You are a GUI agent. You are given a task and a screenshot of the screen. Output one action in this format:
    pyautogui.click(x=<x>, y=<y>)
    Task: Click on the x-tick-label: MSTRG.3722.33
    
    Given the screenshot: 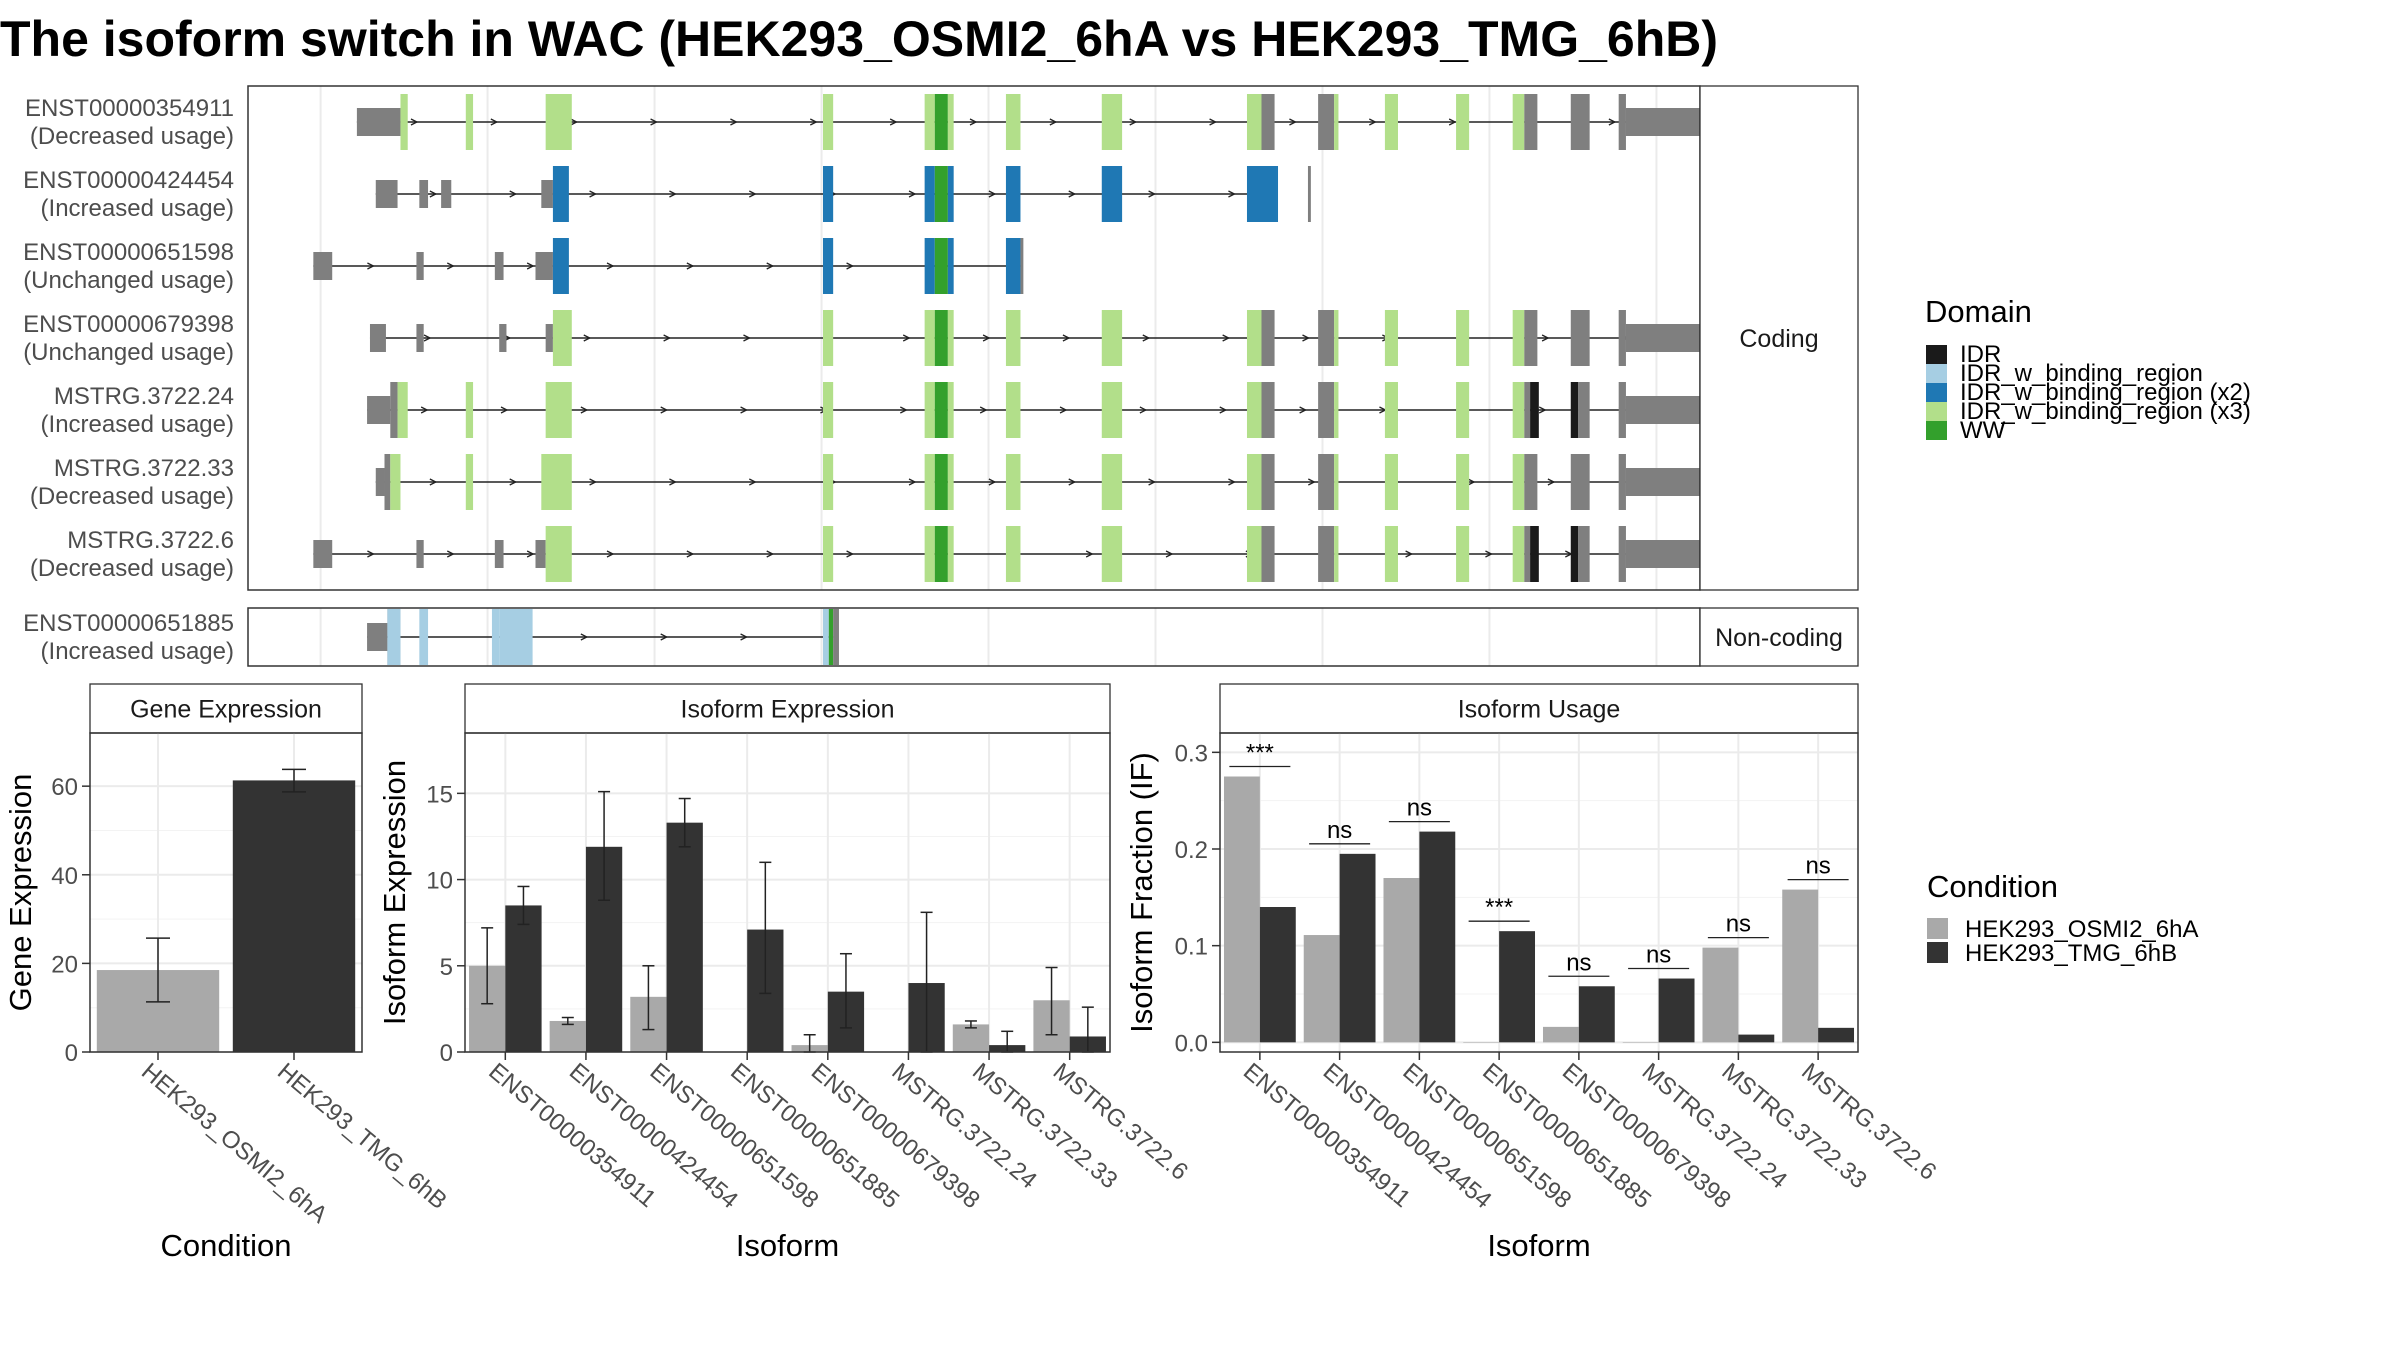 What is the action you would take?
    pyautogui.click(x=1794, y=1126)
    